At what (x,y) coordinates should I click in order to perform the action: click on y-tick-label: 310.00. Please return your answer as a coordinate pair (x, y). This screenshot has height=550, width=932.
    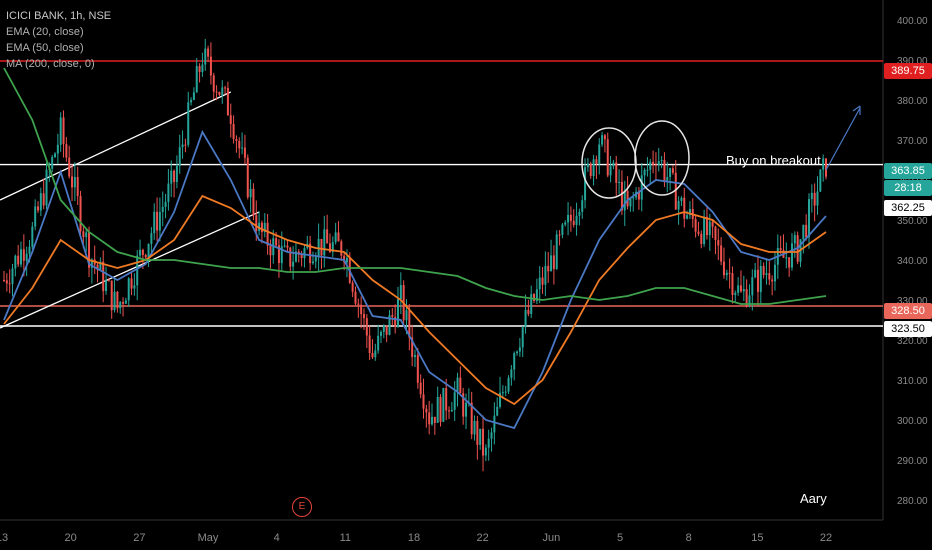
    Looking at the image, I should click on (912, 381).